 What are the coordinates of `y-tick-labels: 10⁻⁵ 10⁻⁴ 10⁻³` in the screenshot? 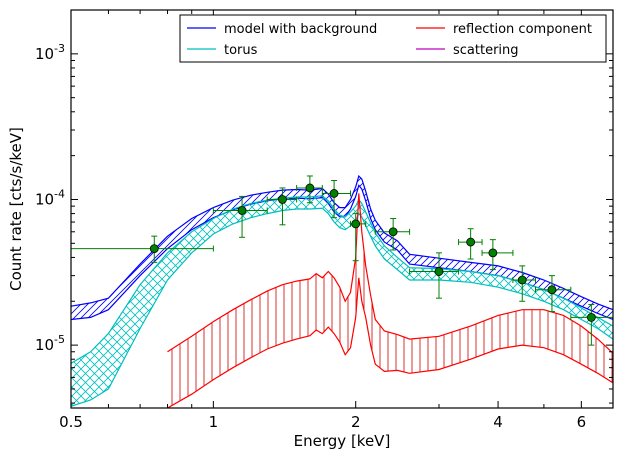 It's located at (50, 198).